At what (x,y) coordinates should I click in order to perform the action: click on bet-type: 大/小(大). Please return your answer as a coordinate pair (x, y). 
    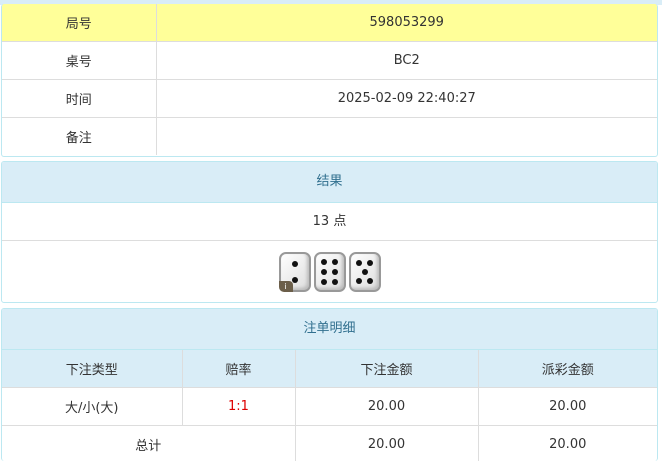
    Looking at the image, I should click on (92, 406).